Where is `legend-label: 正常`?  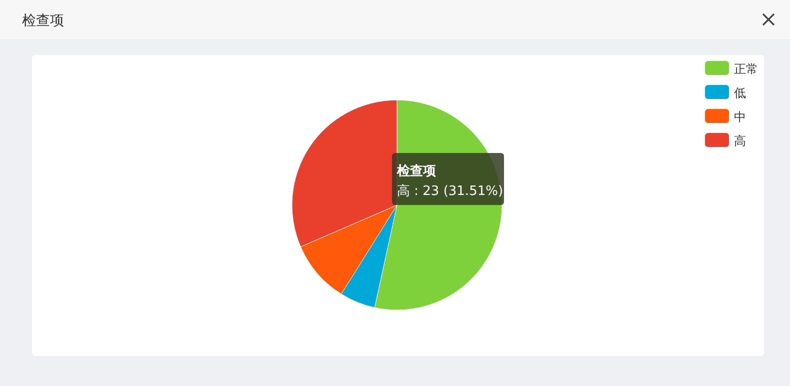
legend-label: 正常 is located at coordinates (746, 69).